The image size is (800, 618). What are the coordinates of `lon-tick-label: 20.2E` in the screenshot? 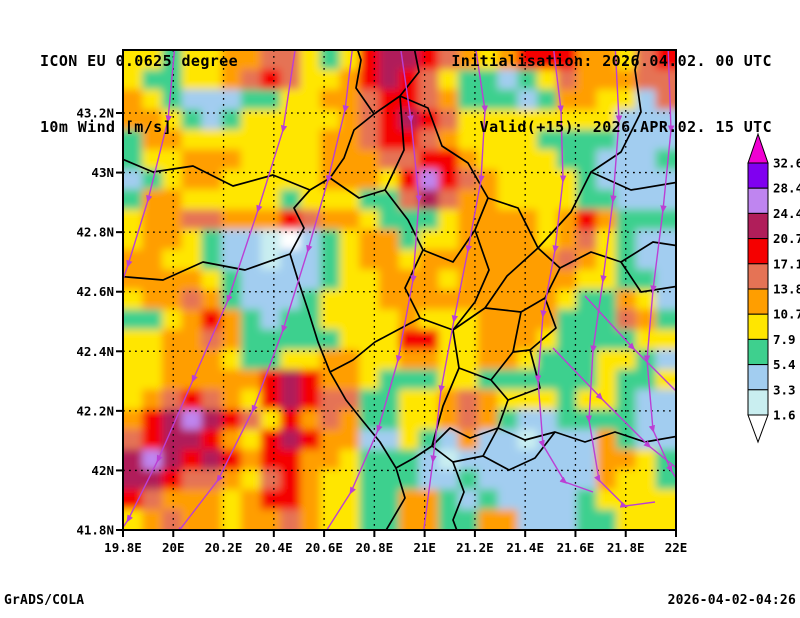 It's located at (224, 547).